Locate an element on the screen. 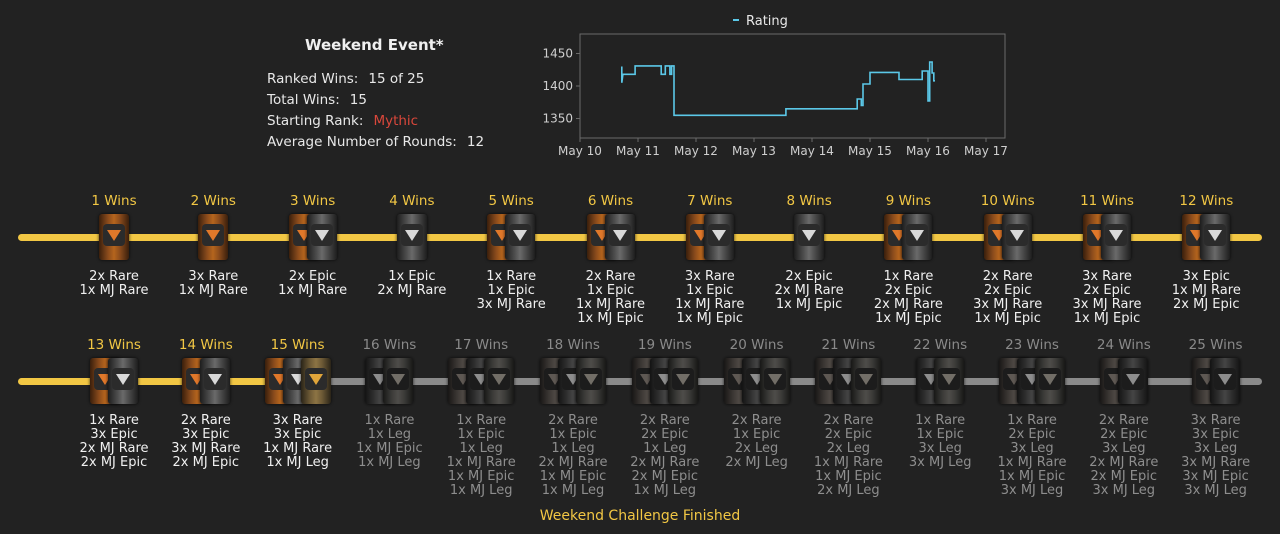 This screenshot has height=534, width=1280. tier-win-label: 16 Wins is located at coordinates (389, 345).